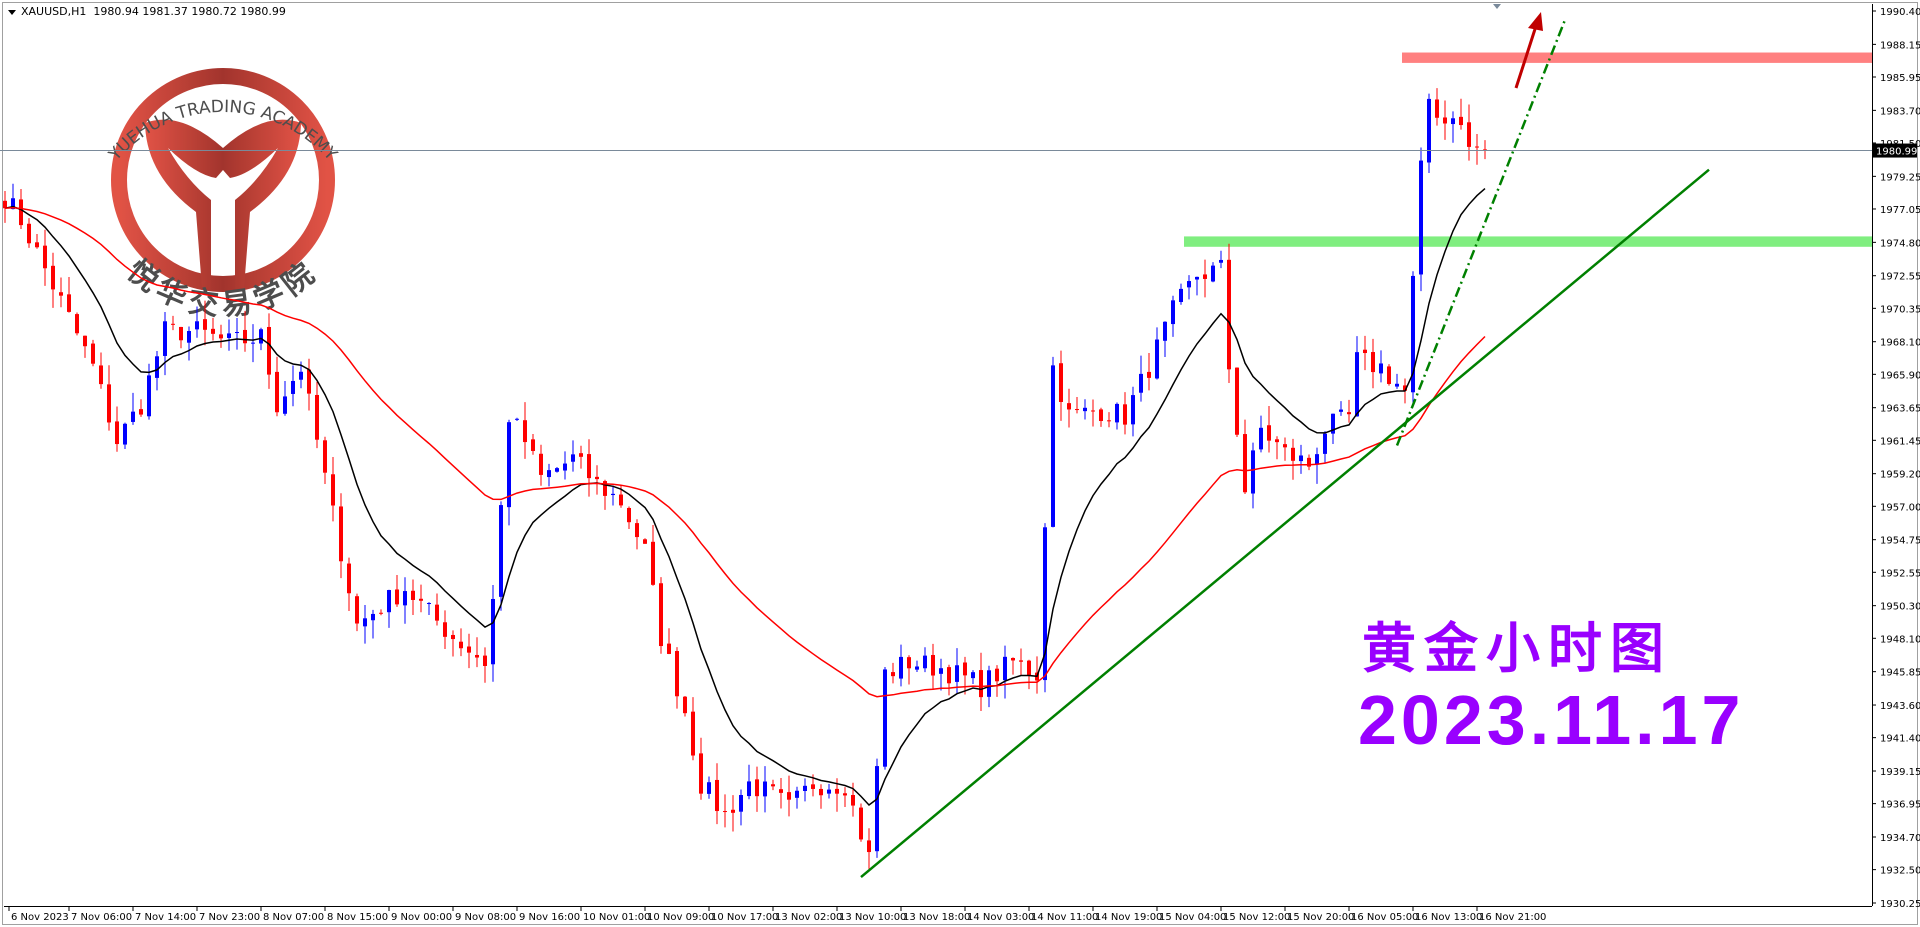 The image size is (1920, 927). What do you see at coordinates (1900, 343) in the screenshot?
I see `y-tick-label: 1968.10` at bounding box center [1900, 343].